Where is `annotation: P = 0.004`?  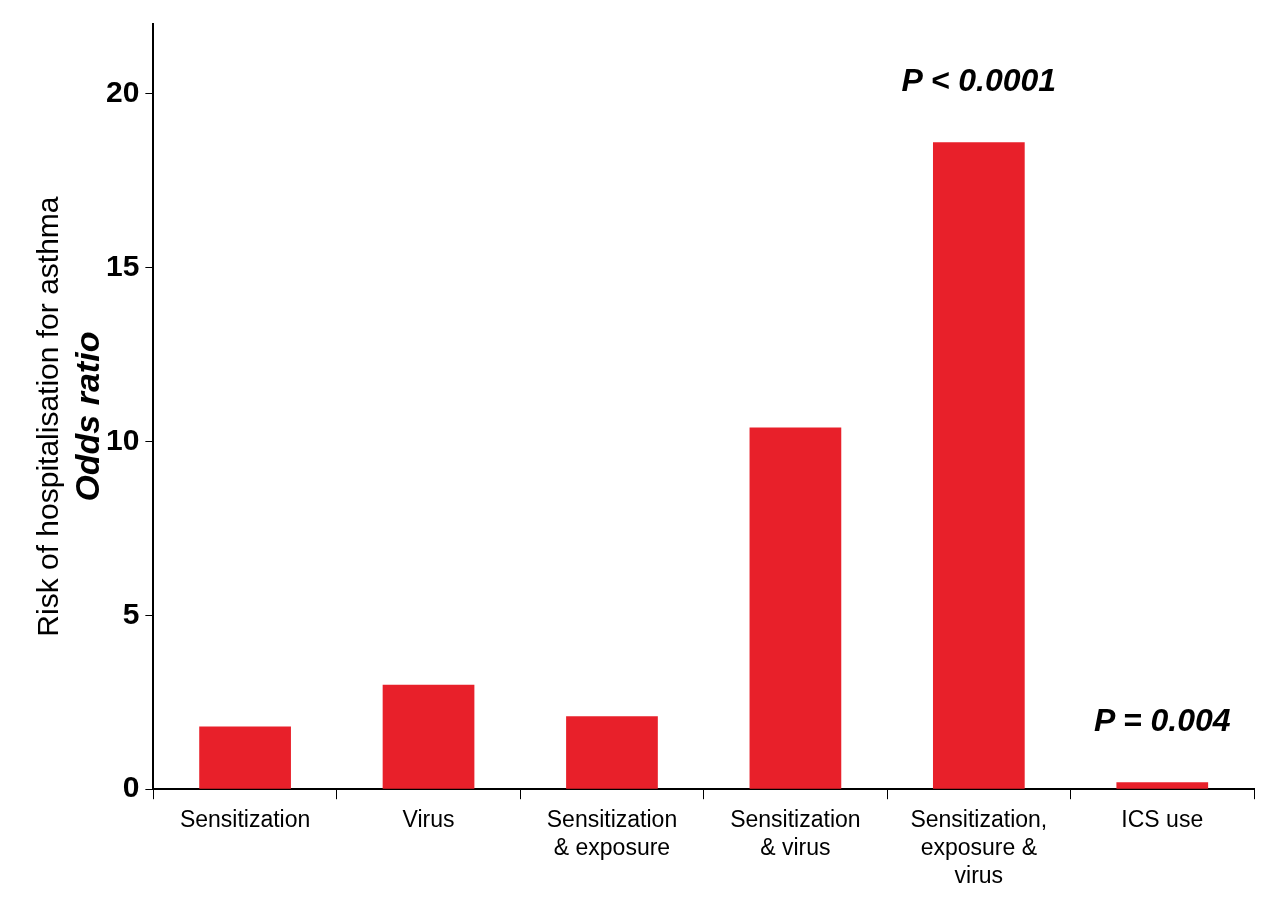 annotation: P = 0.004 is located at coordinates (1162, 720).